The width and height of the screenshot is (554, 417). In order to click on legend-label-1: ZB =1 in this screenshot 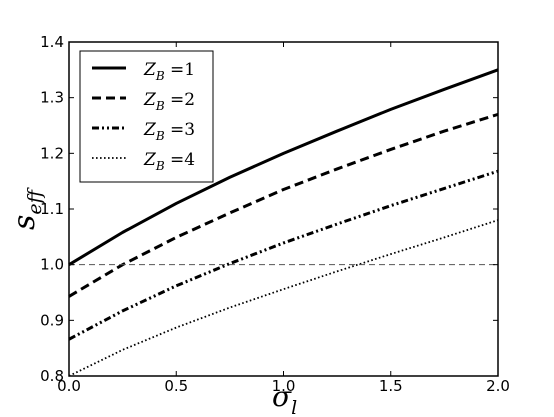, I will do `click(169, 71)`.